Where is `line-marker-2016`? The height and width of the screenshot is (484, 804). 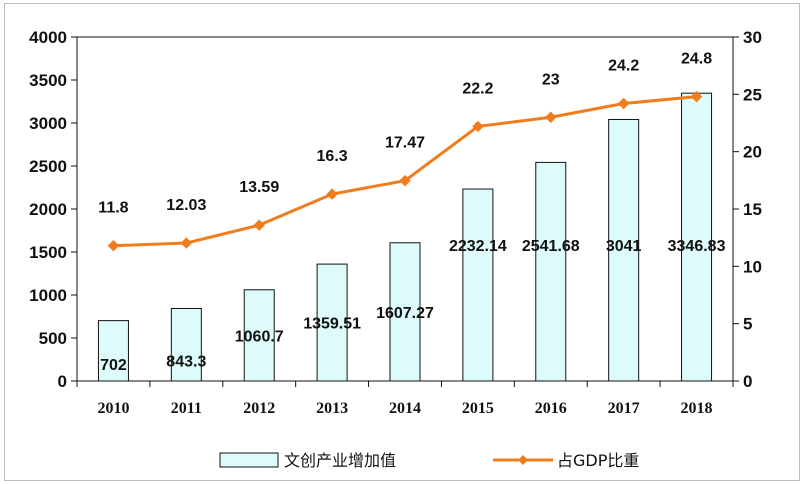 line-marker-2016 is located at coordinates (551, 117).